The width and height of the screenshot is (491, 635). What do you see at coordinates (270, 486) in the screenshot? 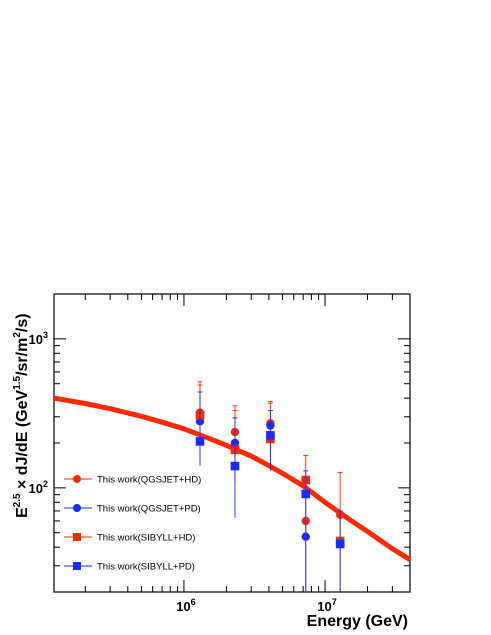
I see `data-points` at bounding box center [270, 486].